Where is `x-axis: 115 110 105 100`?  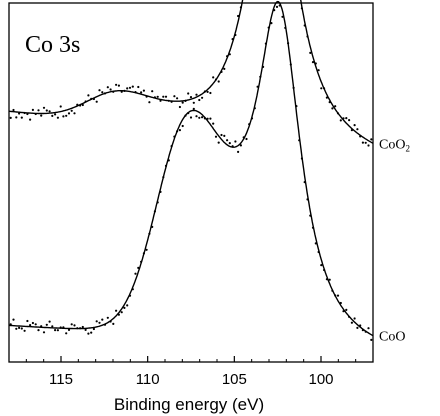 x-axis: 115 110 105 100 is located at coordinates (191, 372).